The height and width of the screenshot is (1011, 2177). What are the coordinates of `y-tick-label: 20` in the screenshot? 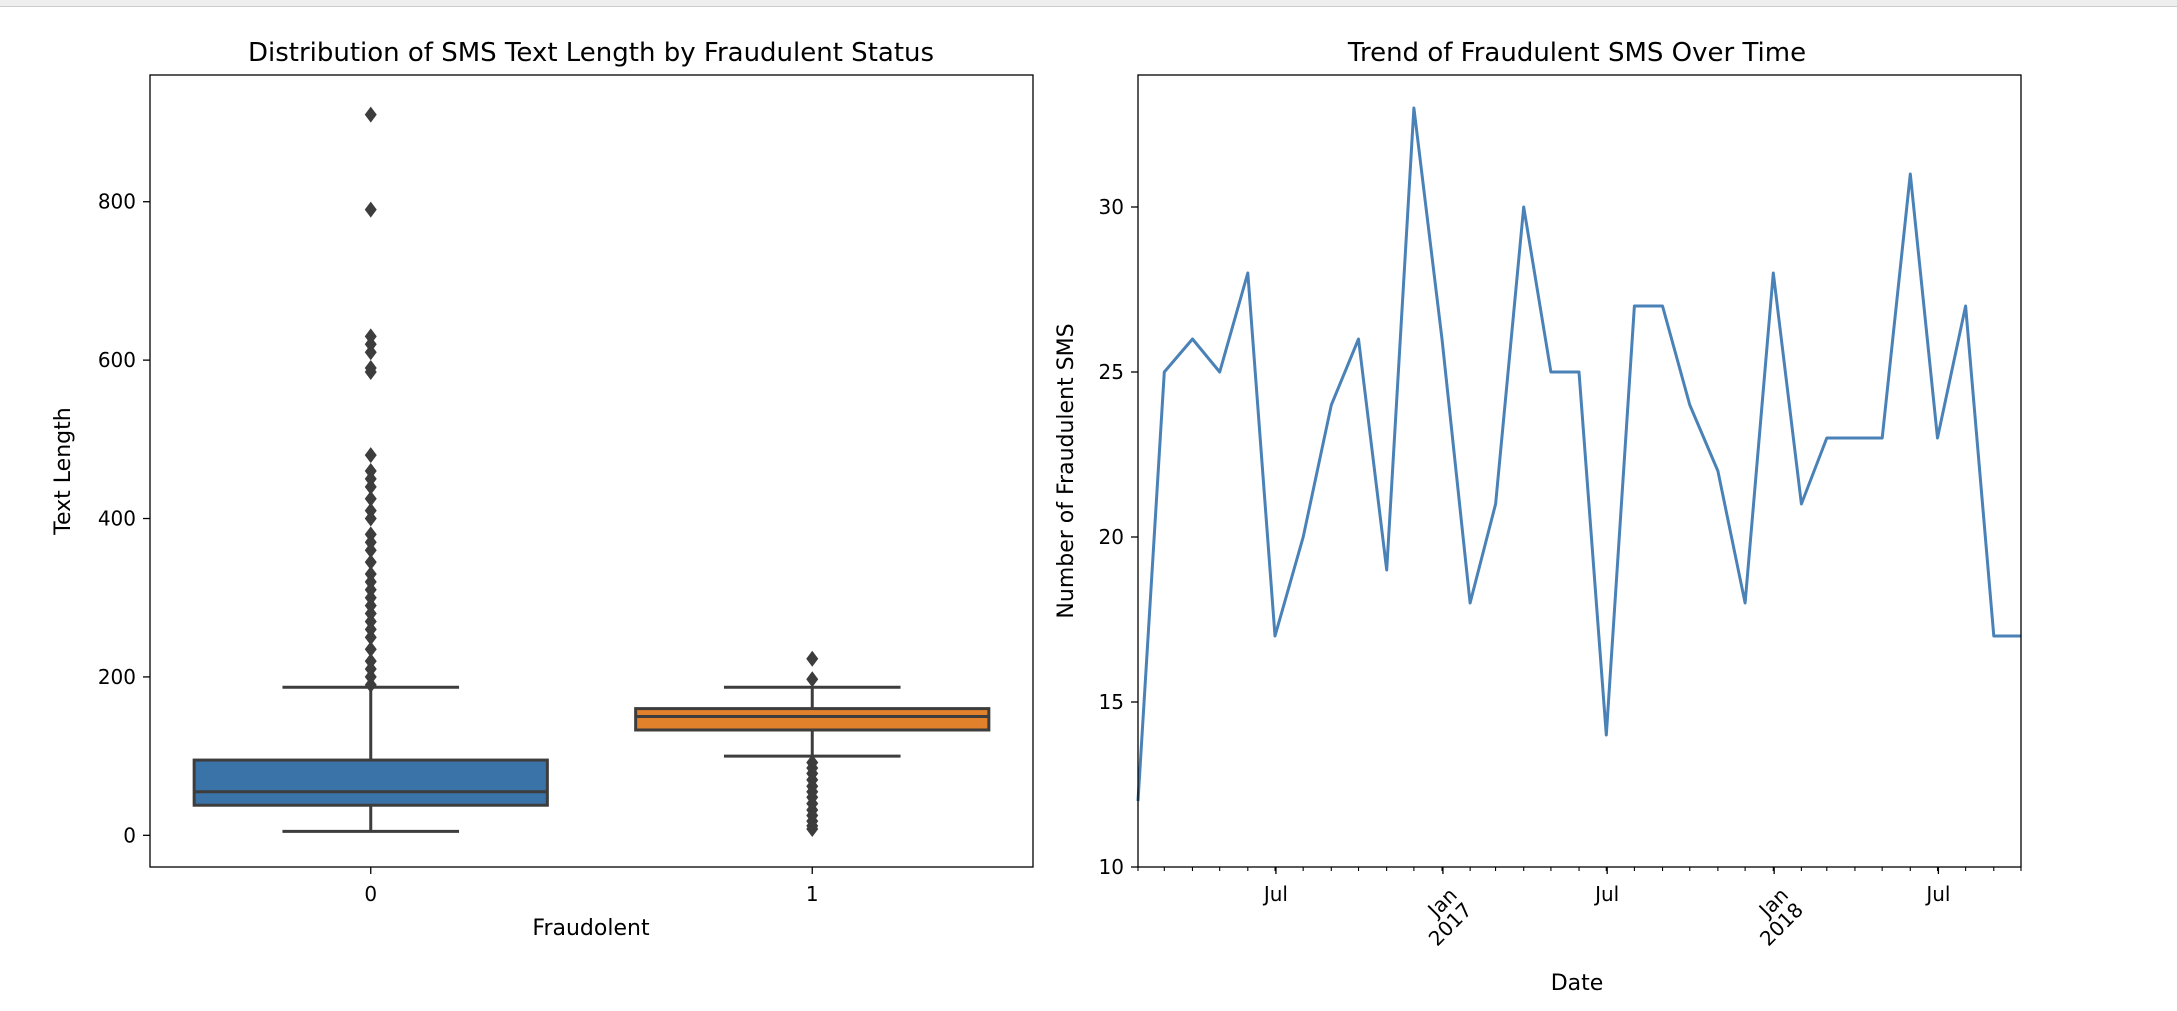 It's located at (1111, 537).